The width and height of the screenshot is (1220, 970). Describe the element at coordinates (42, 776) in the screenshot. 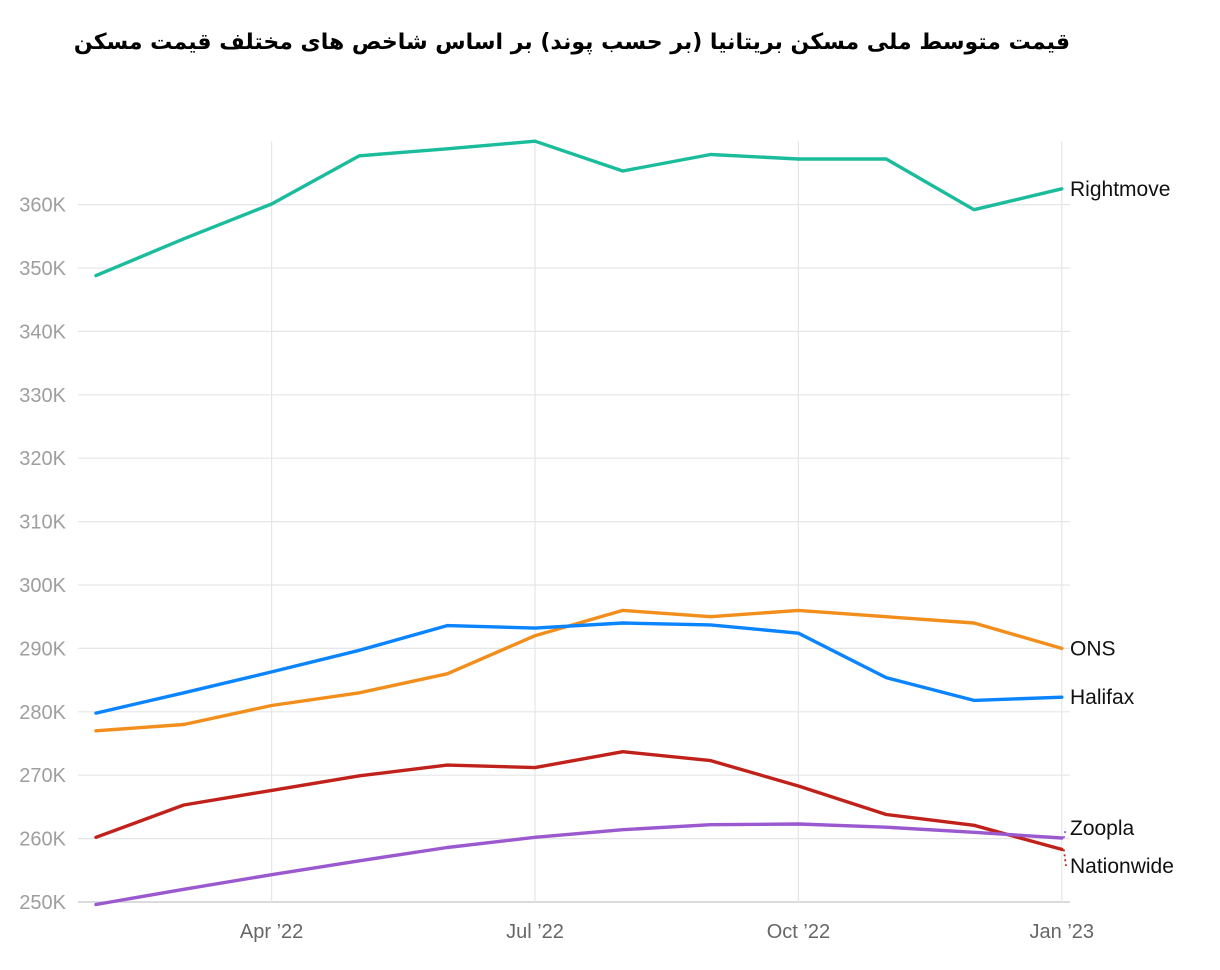

I see `y-tick-label: 270K` at that location.